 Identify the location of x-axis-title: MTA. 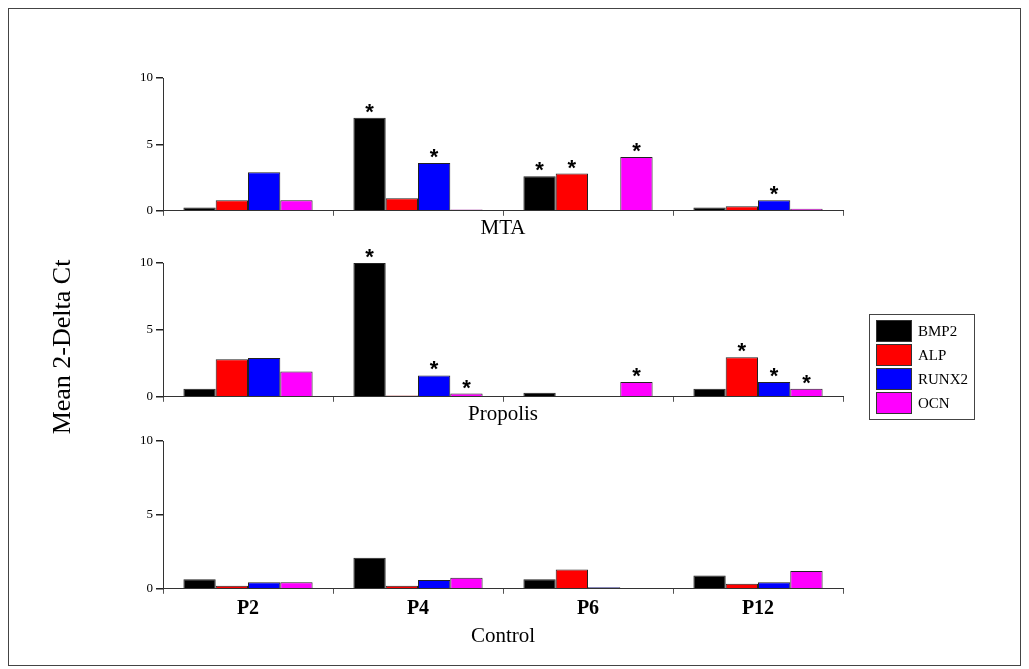
(503, 226).